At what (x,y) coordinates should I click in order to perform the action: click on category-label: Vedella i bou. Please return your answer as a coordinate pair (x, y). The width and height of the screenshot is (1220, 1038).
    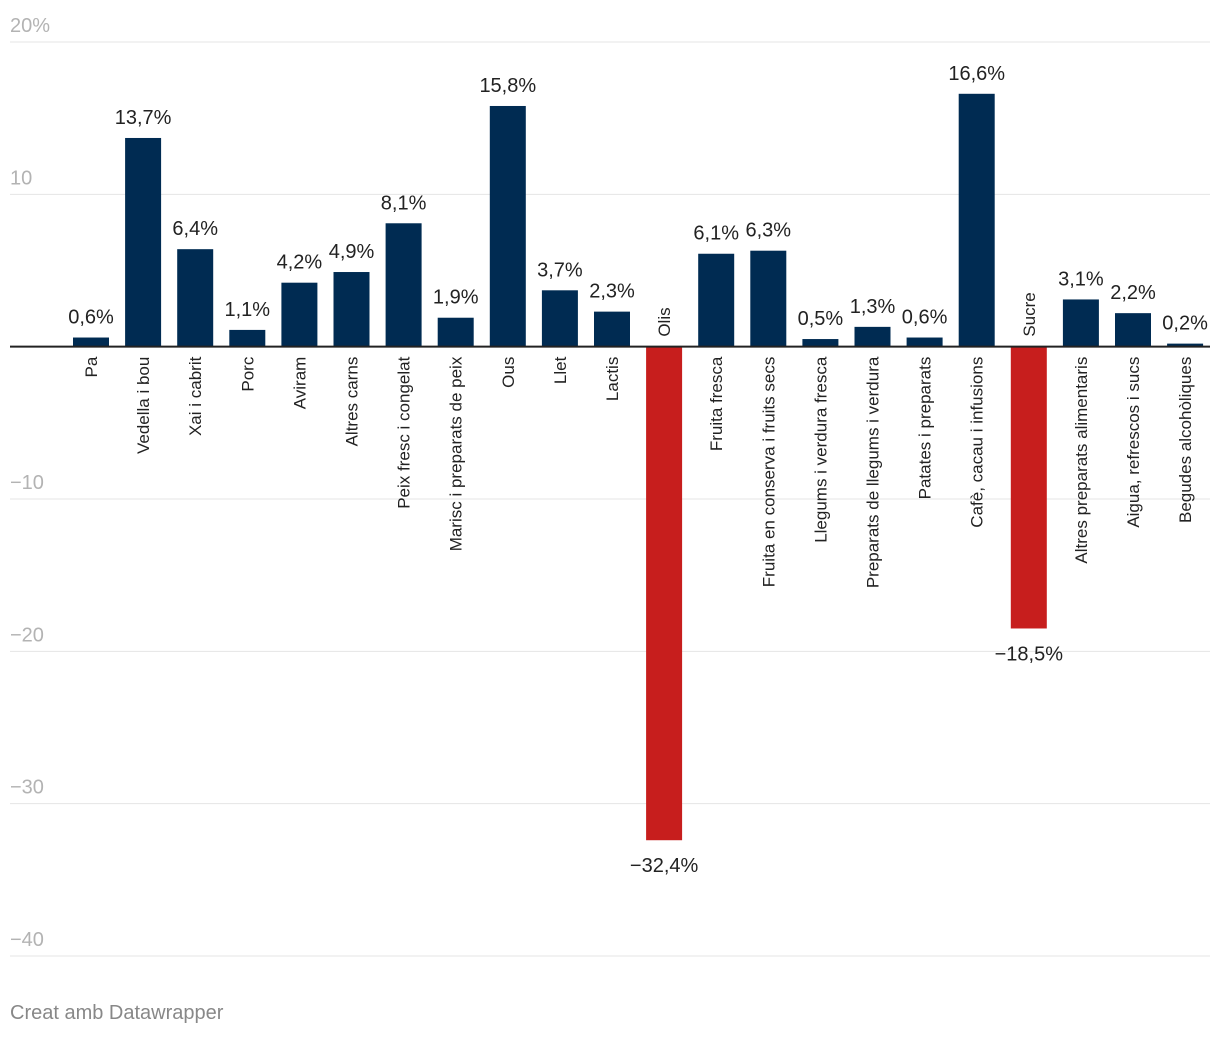
    Looking at the image, I should click on (143, 405).